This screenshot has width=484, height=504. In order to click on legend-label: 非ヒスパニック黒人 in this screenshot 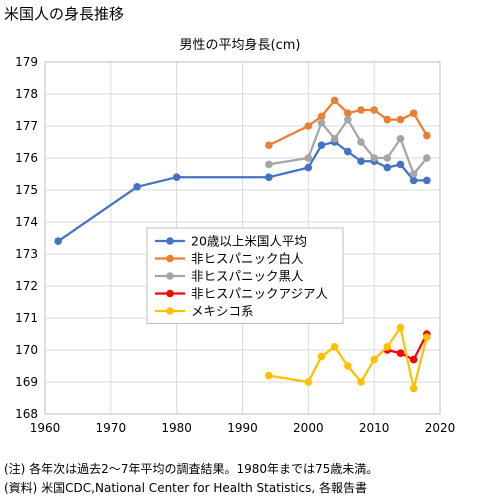, I will do `click(247, 276)`.